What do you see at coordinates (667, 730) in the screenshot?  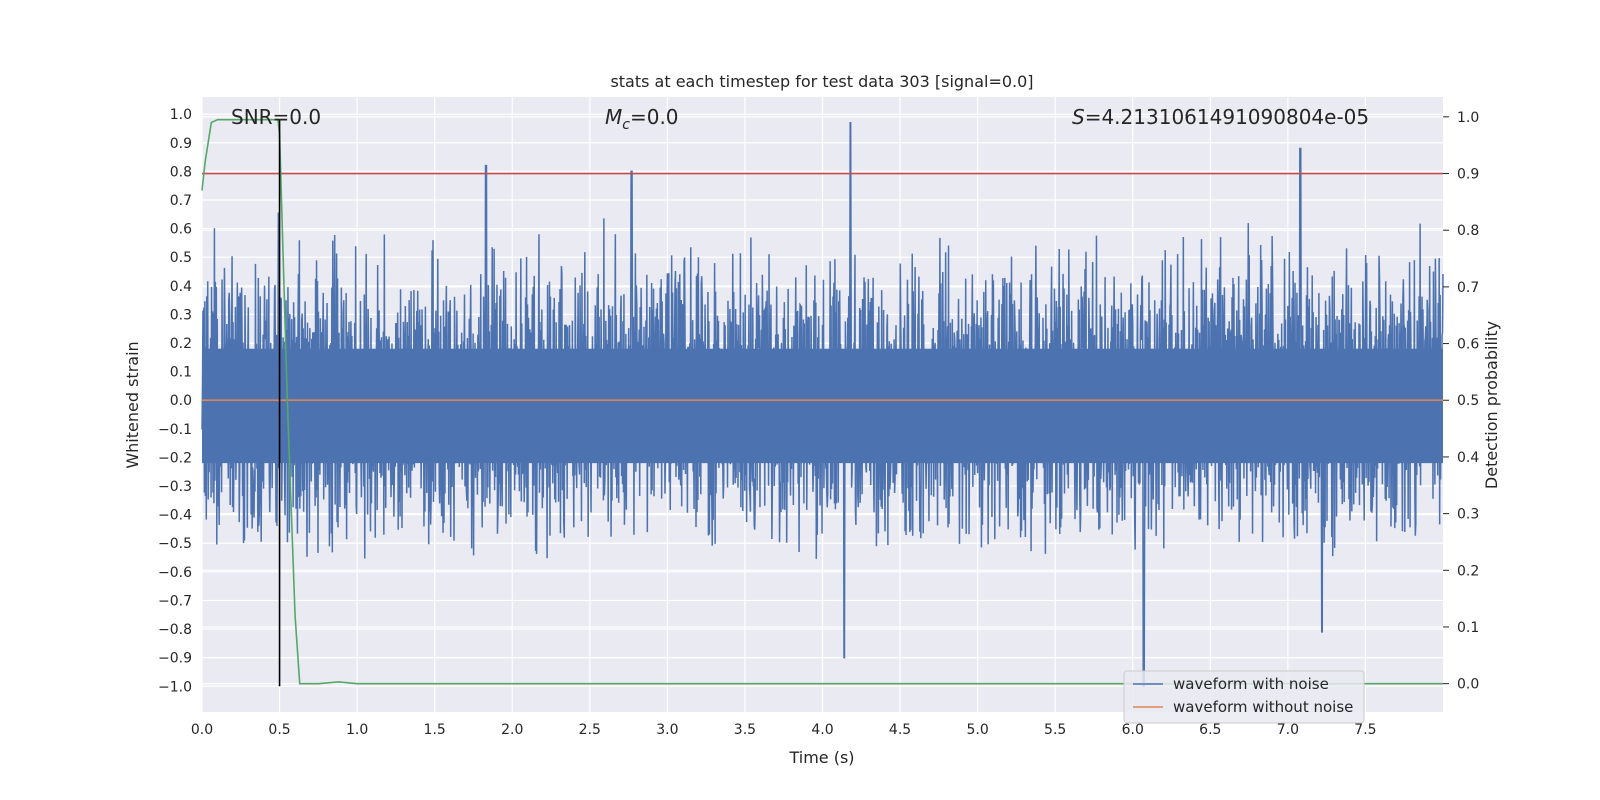 I see `x-tick-label: 3.0` at bounding box center [667, 730].